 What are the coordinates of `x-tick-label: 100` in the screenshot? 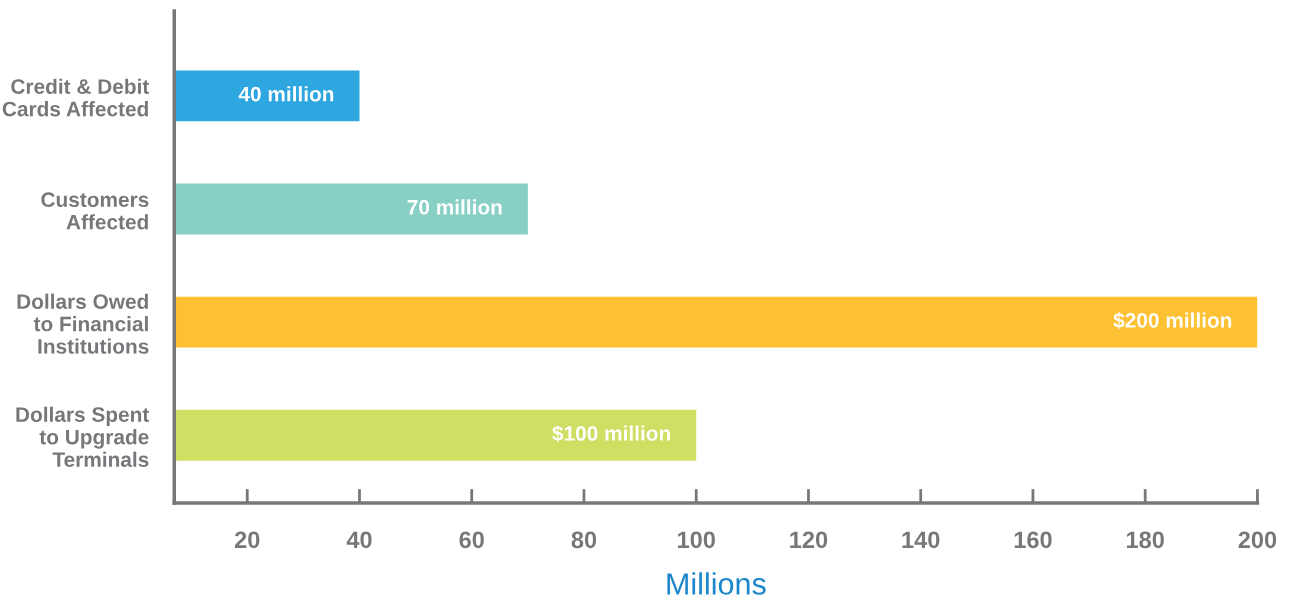 It's located at (696, 540).